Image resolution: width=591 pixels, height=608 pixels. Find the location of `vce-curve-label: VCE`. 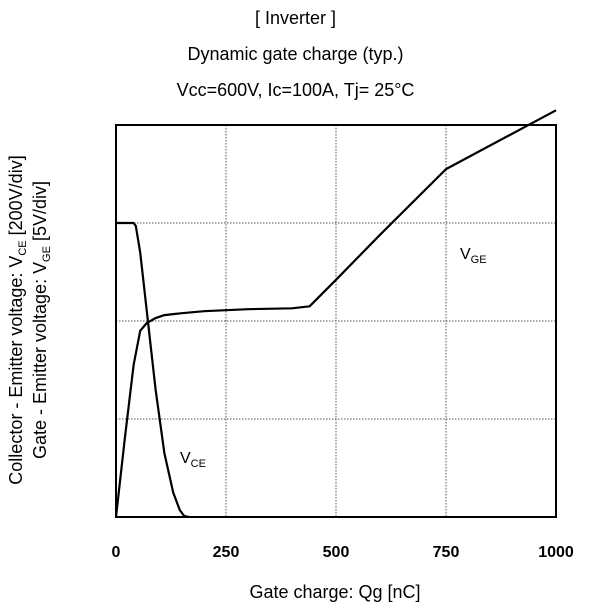

vce-curve-label: VCE is located at coordinates (193, 460).